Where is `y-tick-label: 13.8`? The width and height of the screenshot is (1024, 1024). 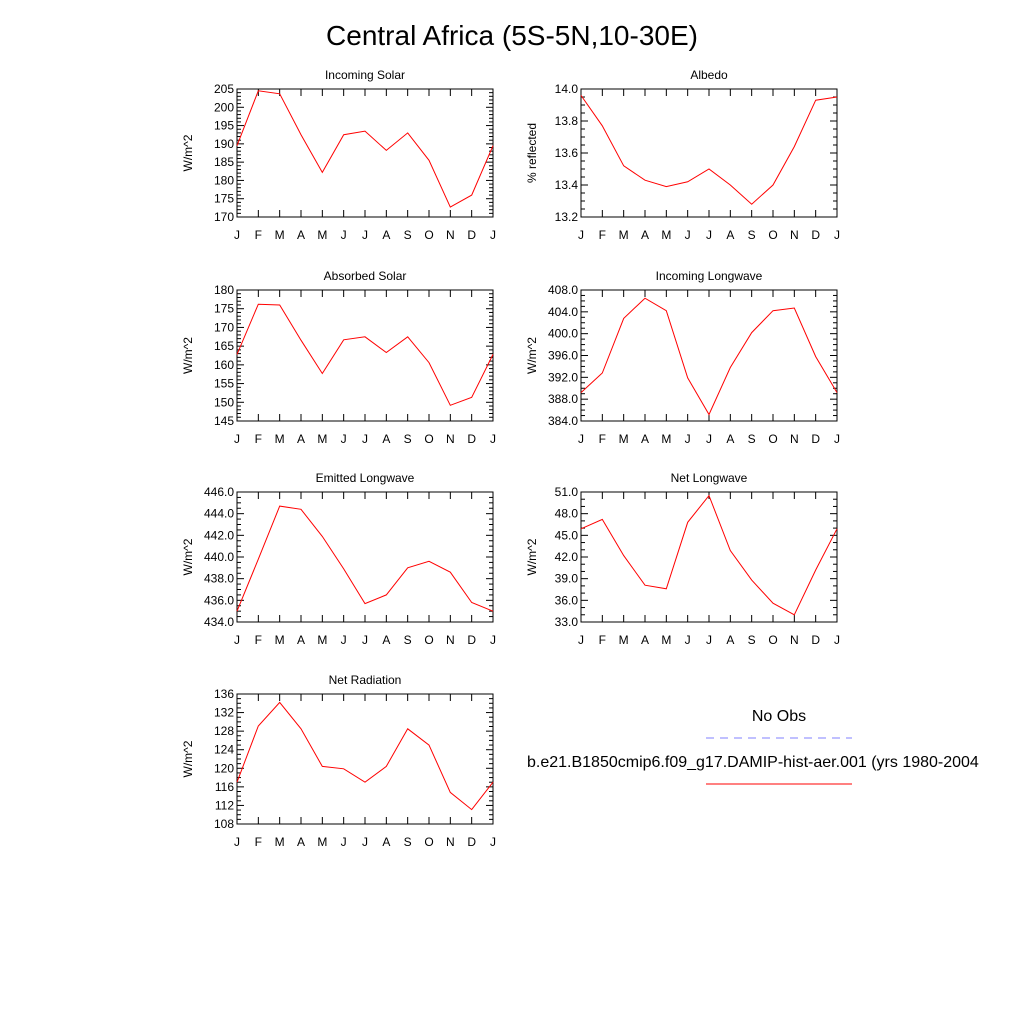
y-tick-label: 13.8 is located at coordinates (567, 121).